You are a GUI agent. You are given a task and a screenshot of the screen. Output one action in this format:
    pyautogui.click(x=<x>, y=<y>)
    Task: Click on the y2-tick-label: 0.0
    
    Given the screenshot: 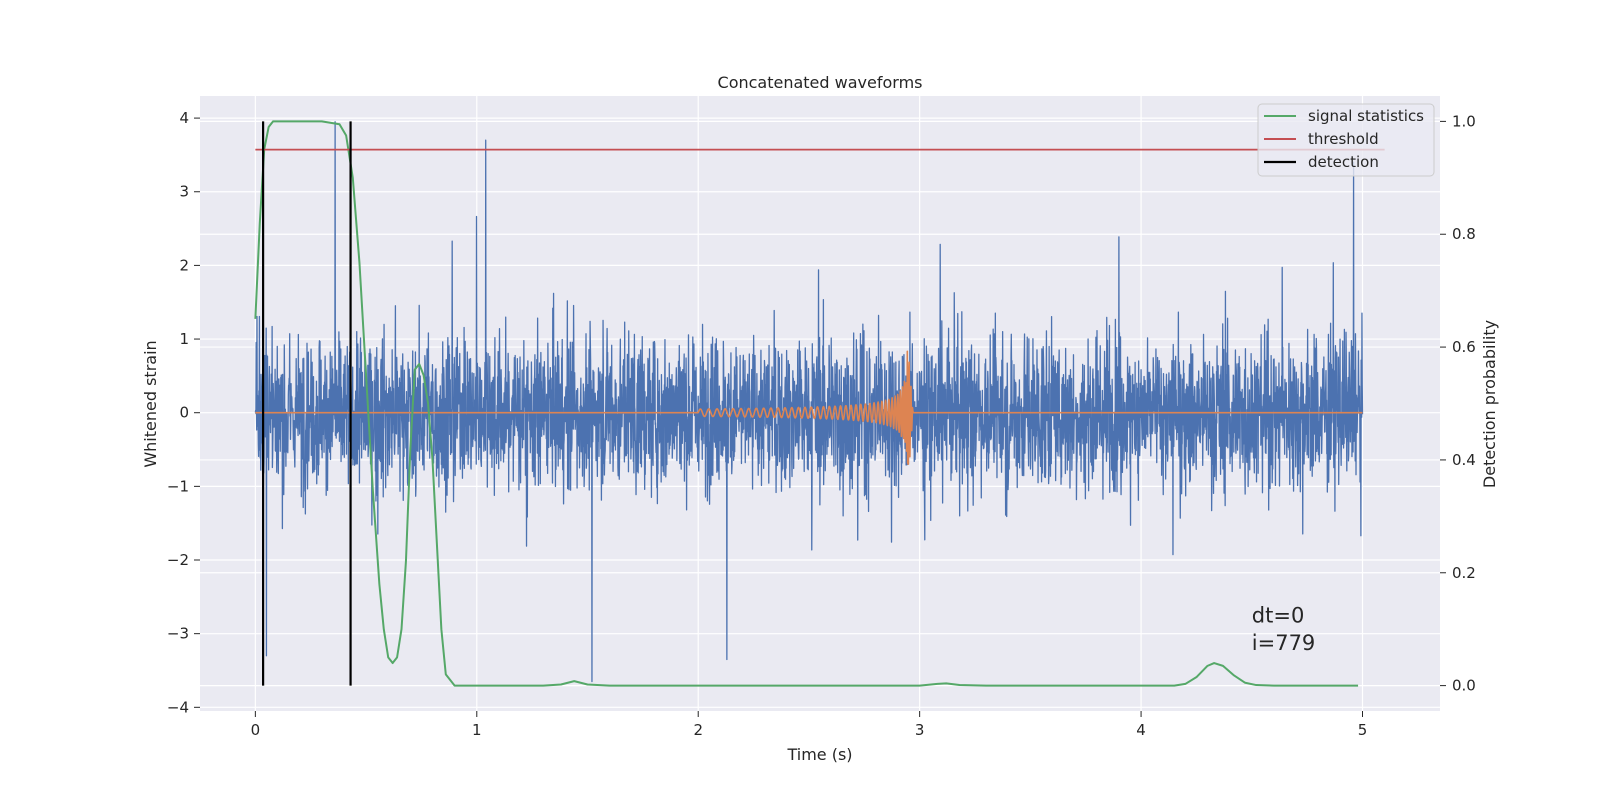 What is the action you would take?
    pyautogui.click(x=1464, y=686)
    